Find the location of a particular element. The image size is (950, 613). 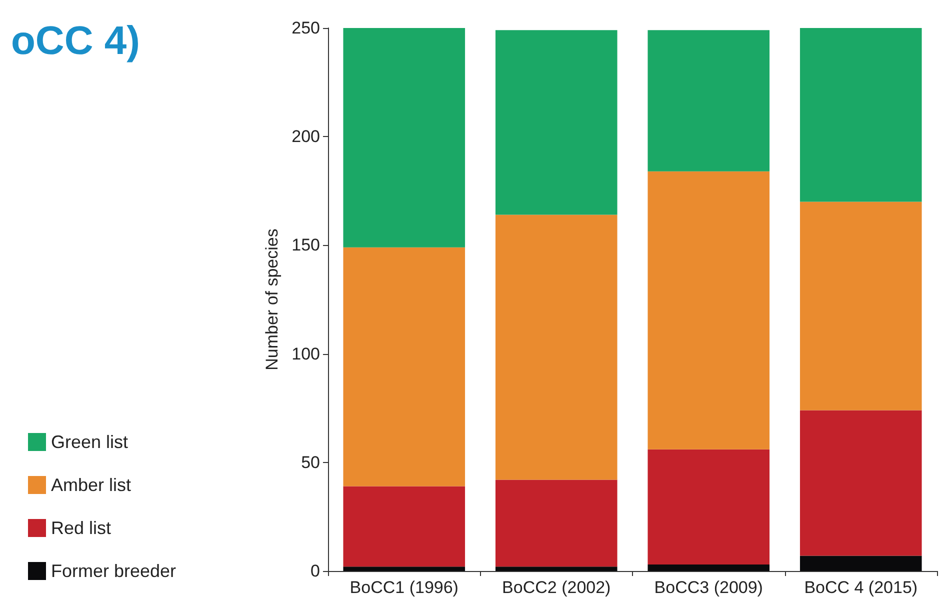

legend-label: Green list is located at coordinates (89, 442).